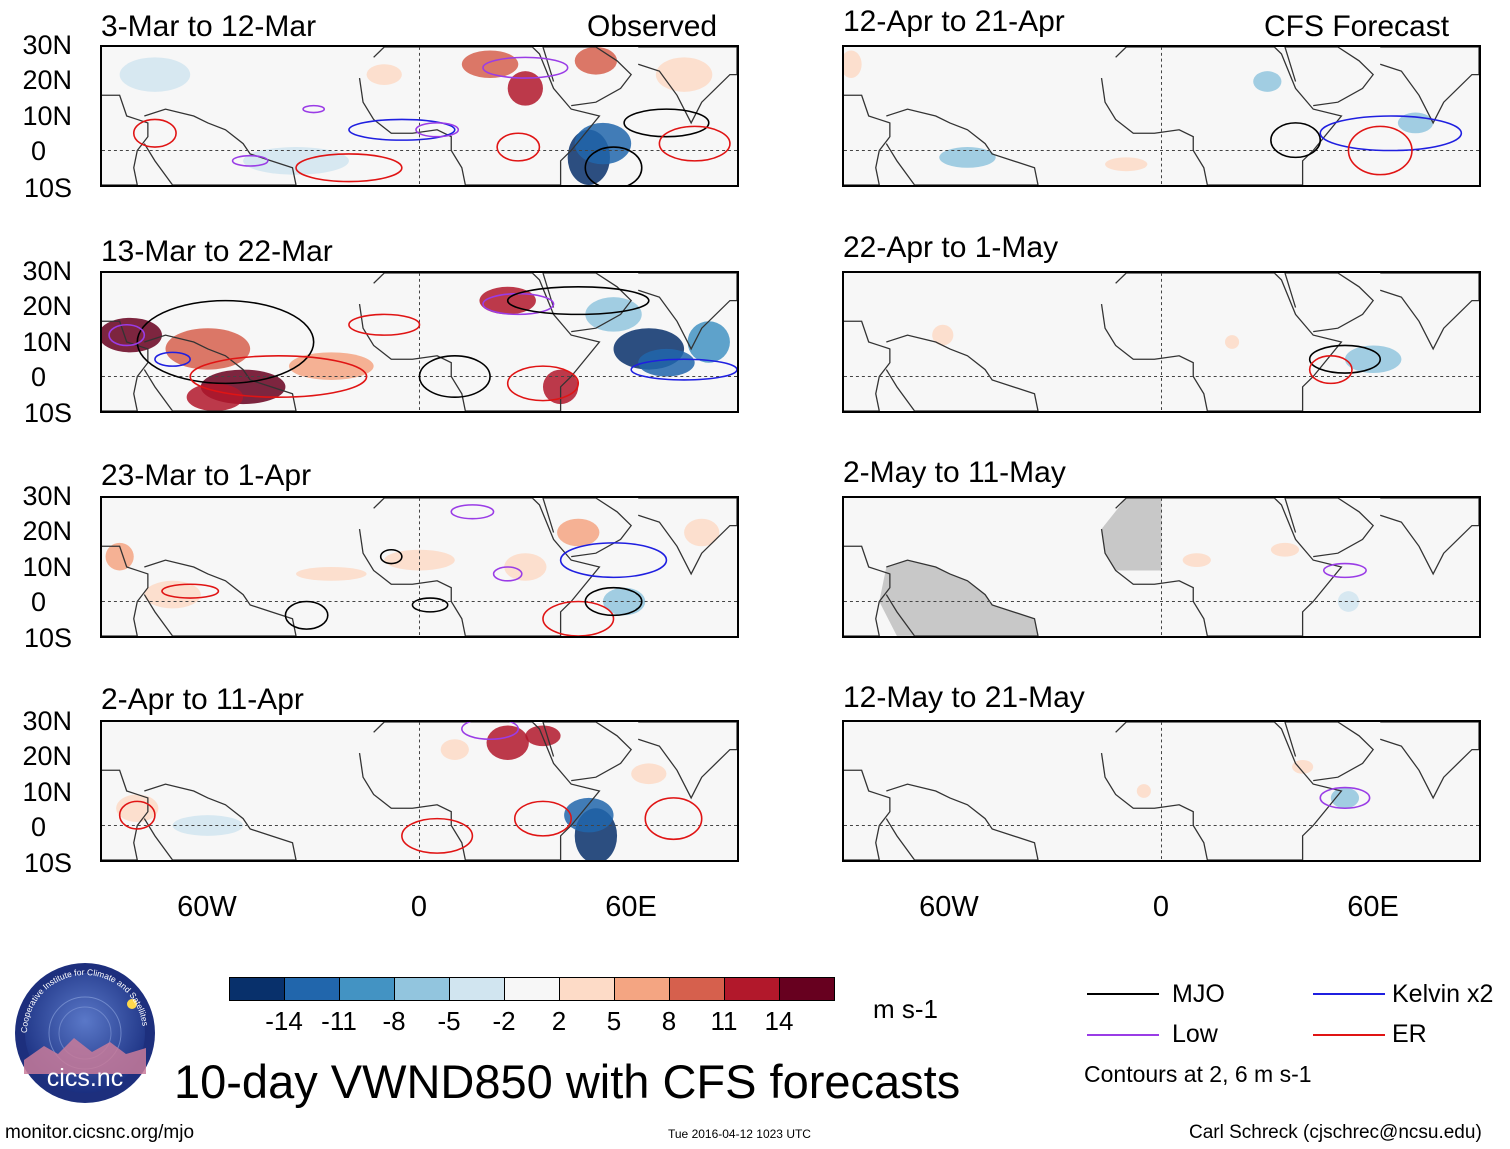 Image resolution: width=1510 pixels, height=1149 pixels. I want to click on panel-title-p4: 2-Apr to 11-Apr, so click(202, 699).